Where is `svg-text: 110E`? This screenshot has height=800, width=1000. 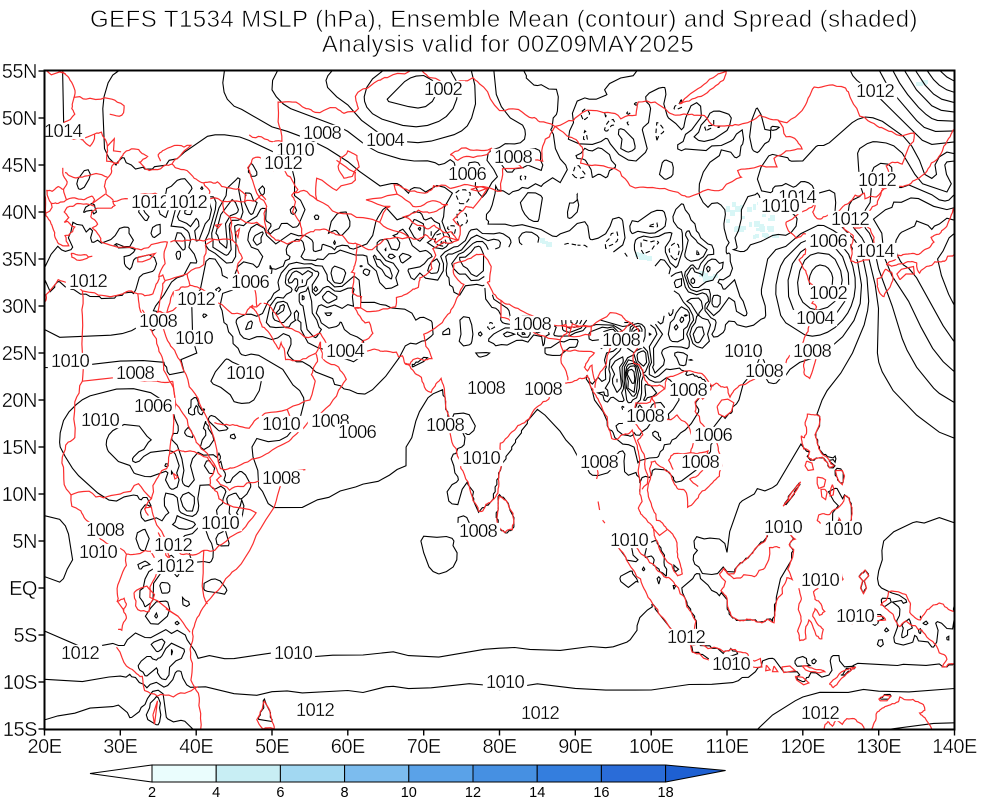
svg-text: 110E is located at coordinates (726, 747).